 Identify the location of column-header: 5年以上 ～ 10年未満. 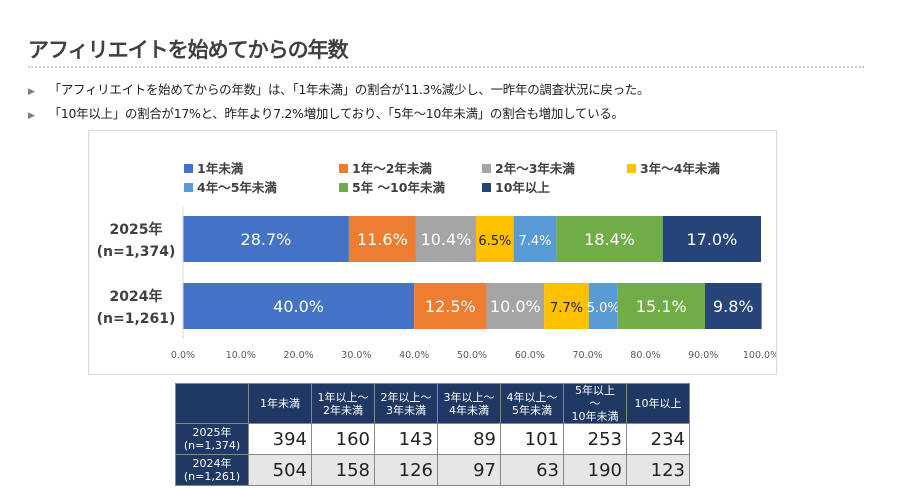
(595, 403).